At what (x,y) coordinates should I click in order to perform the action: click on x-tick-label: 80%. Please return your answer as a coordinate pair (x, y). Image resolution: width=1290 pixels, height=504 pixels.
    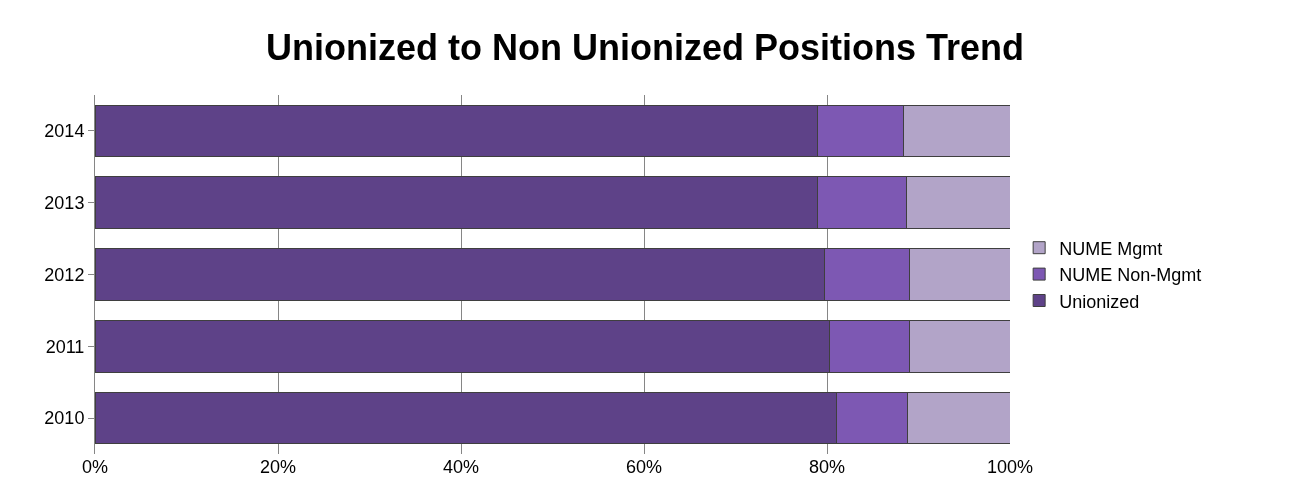
    Looking at the image, I should click on (827, 467).